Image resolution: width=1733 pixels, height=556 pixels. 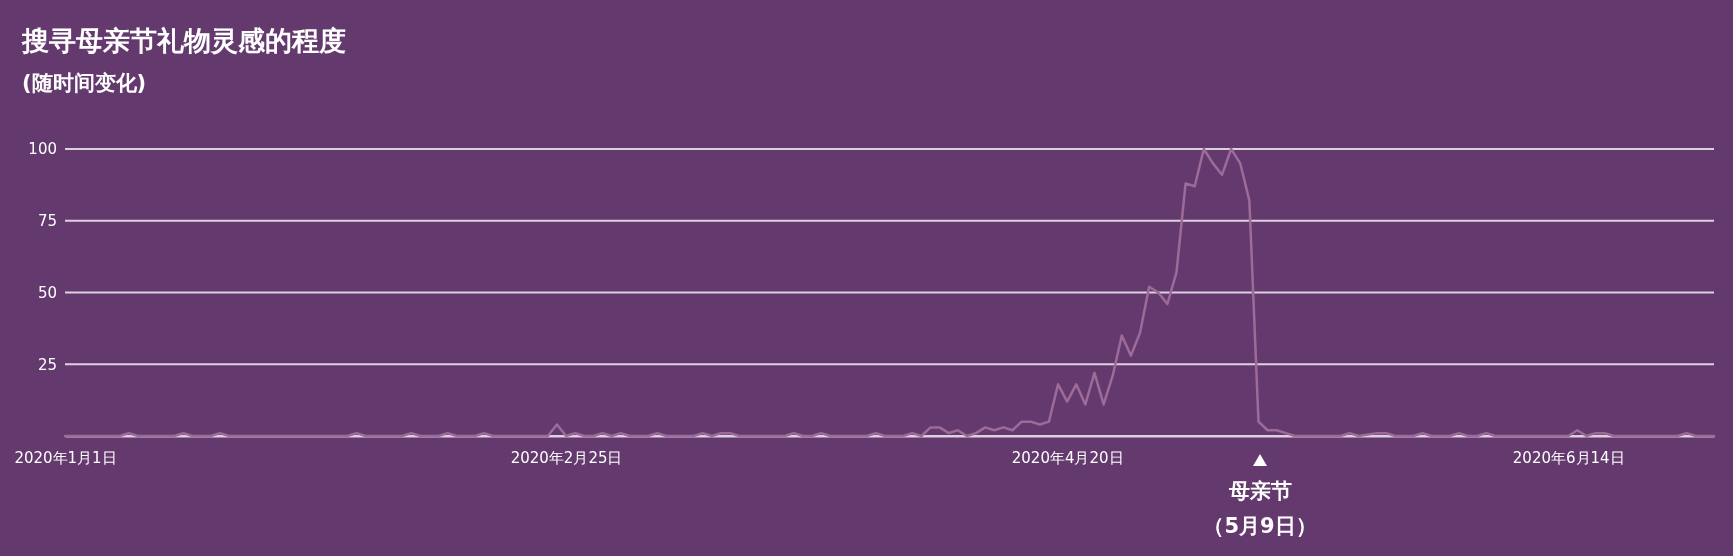 What do you see at coordinates (1067, 457) in the screenshot?
I see `x-tick-label: 2020年4月20日` at bounding box center [1067, 457].